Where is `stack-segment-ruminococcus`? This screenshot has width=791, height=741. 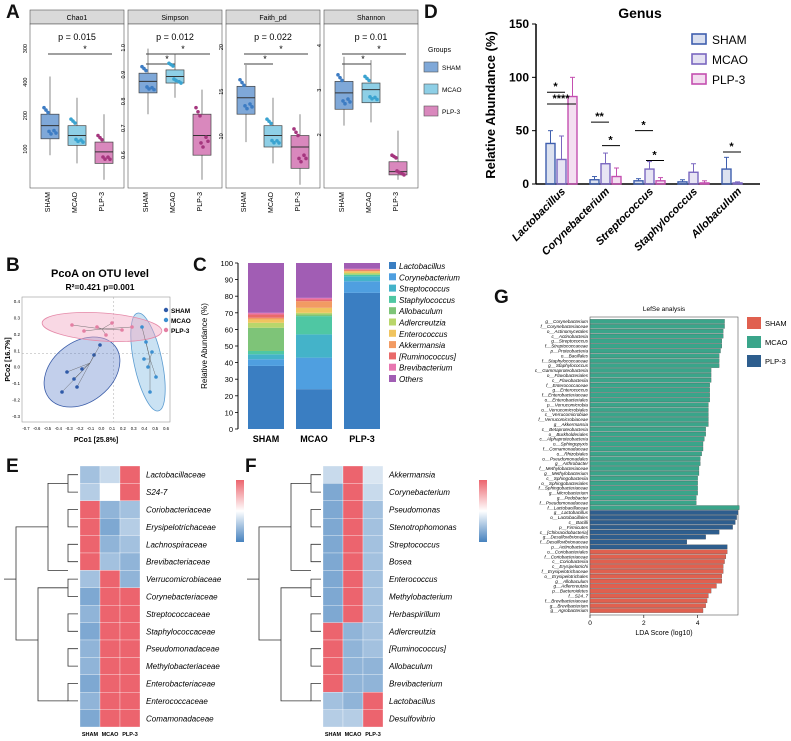
stack-segment-ruminococcus is located at coordinates (362, 270).